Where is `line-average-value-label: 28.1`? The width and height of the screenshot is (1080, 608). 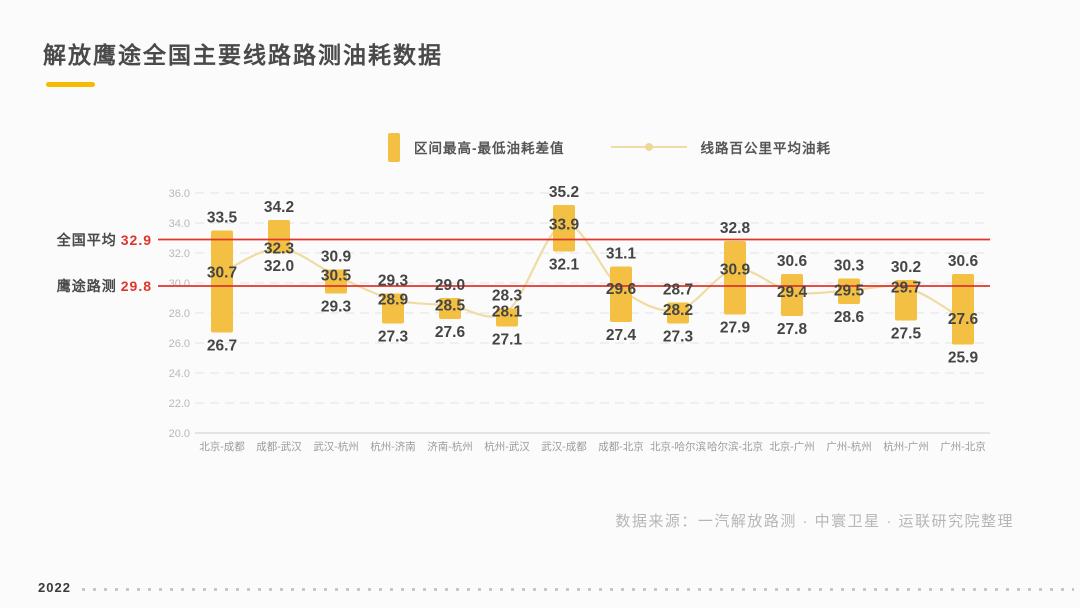 line-average-value-label: 28.1 is located at coordinates (507, 312).